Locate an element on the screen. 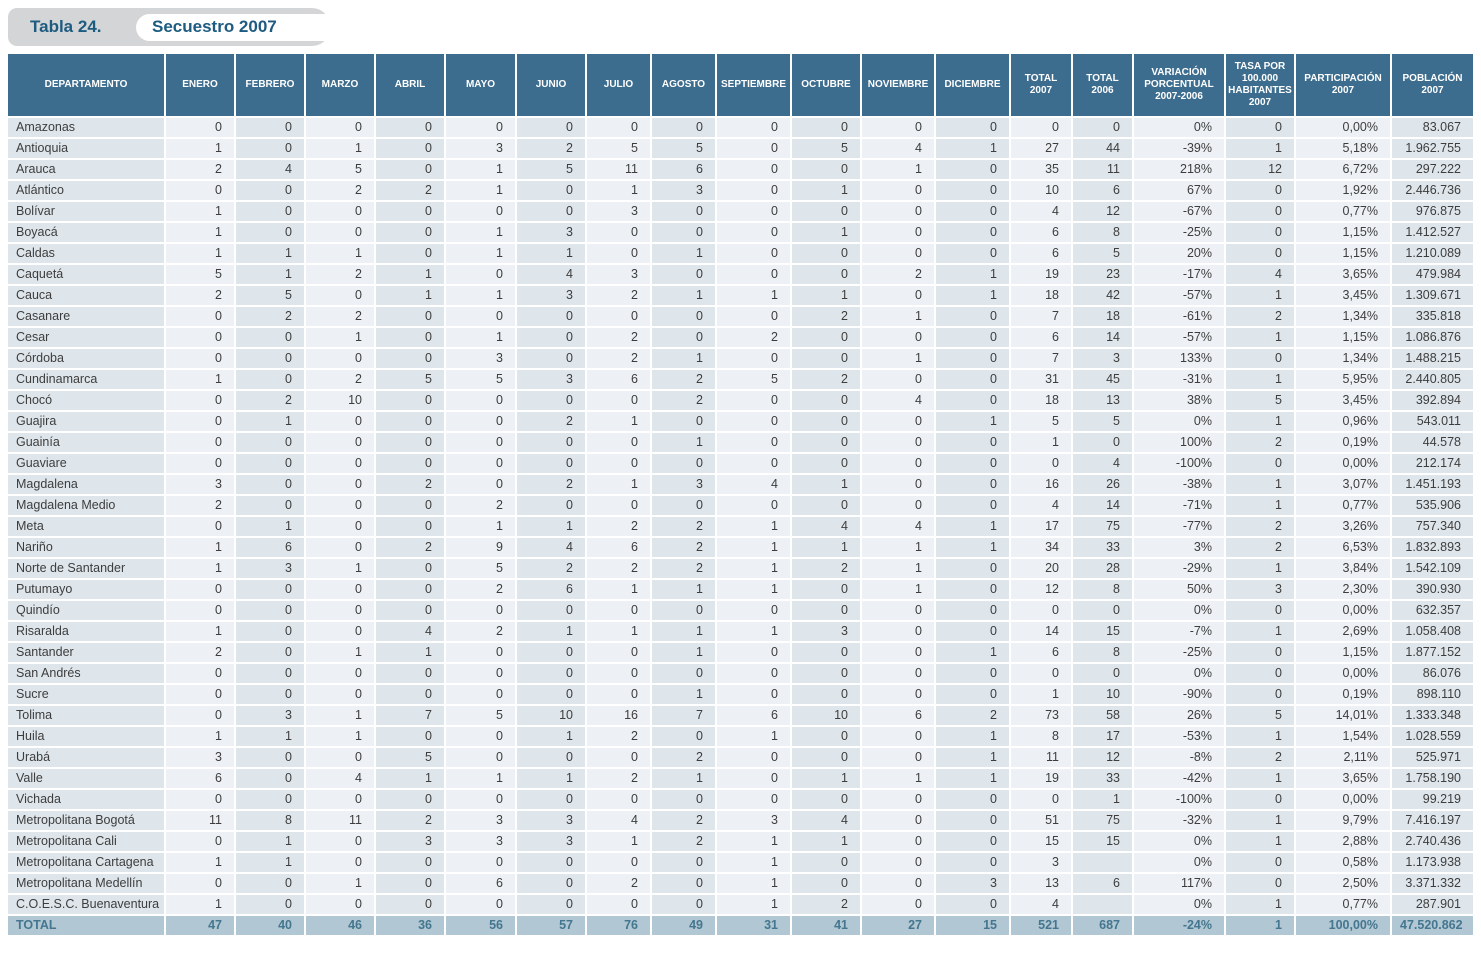 The image size is (1481, 969). table-cell: 42 is located at coordinates (1103, 296).